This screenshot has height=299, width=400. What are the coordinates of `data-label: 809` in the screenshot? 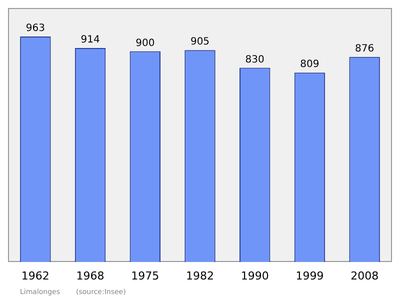 It's located at (310, 64).